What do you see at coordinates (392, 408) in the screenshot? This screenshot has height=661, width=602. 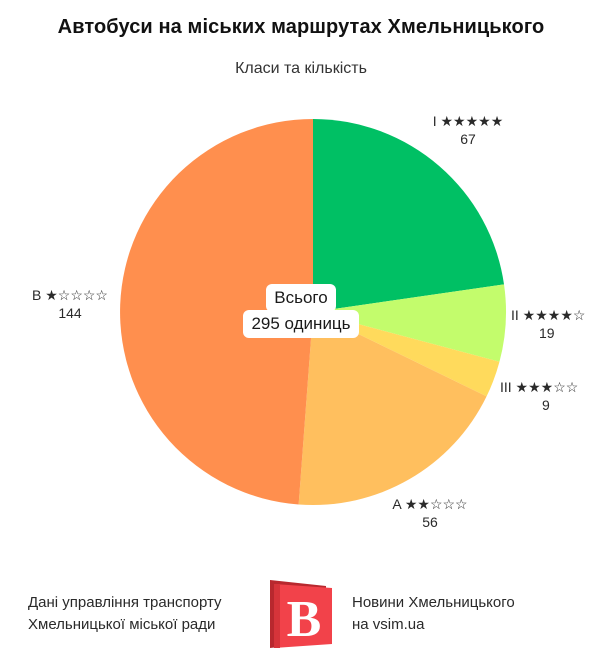 I see `slice-class-a` at bounding box center [392, 408].